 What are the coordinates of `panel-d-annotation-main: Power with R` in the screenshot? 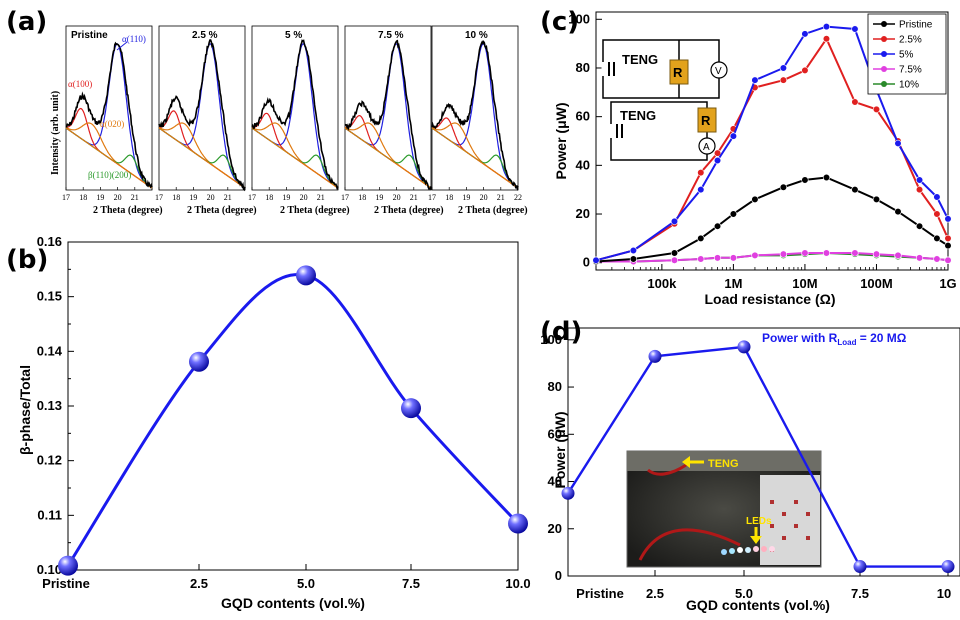 It's located at (800, 338).